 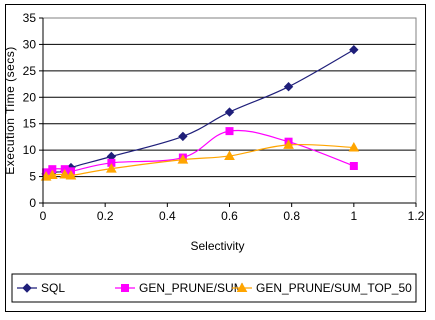 I want to click on y-tick-label-1: 5, so click(x=32, y=177).